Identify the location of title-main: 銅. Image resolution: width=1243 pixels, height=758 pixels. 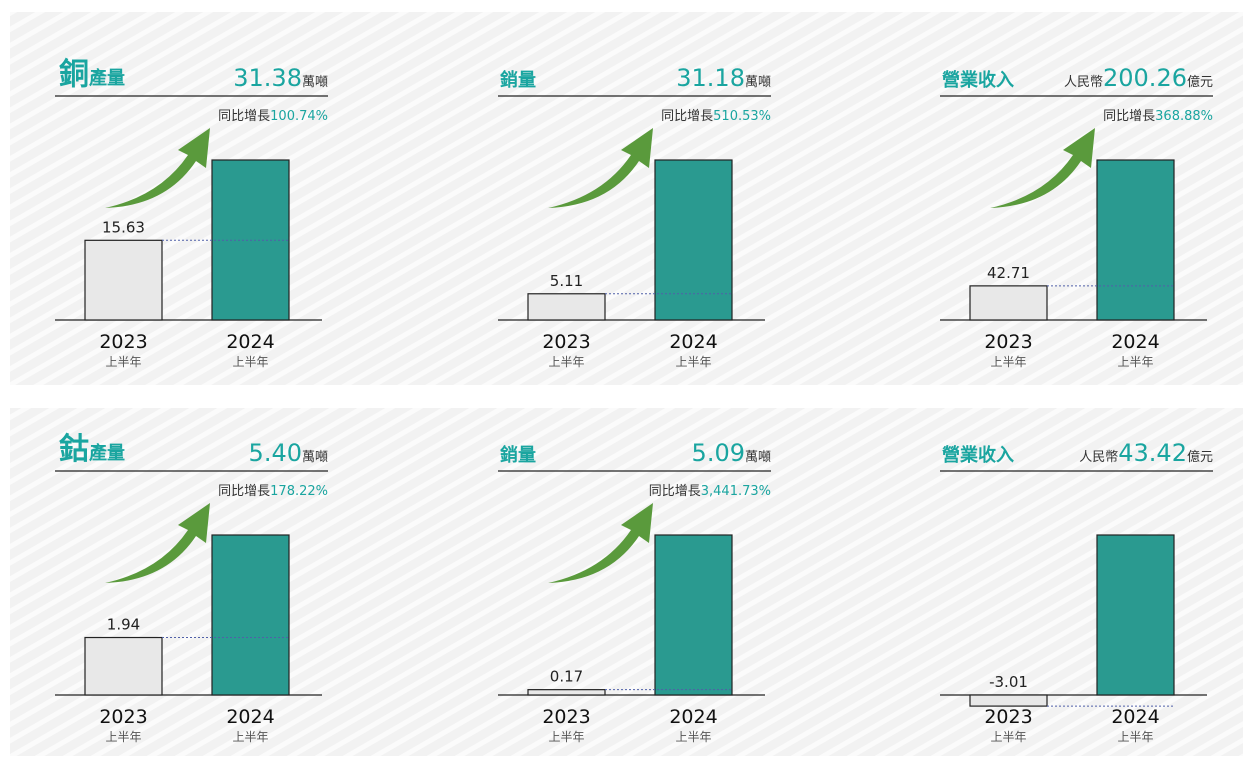
(74, 74).